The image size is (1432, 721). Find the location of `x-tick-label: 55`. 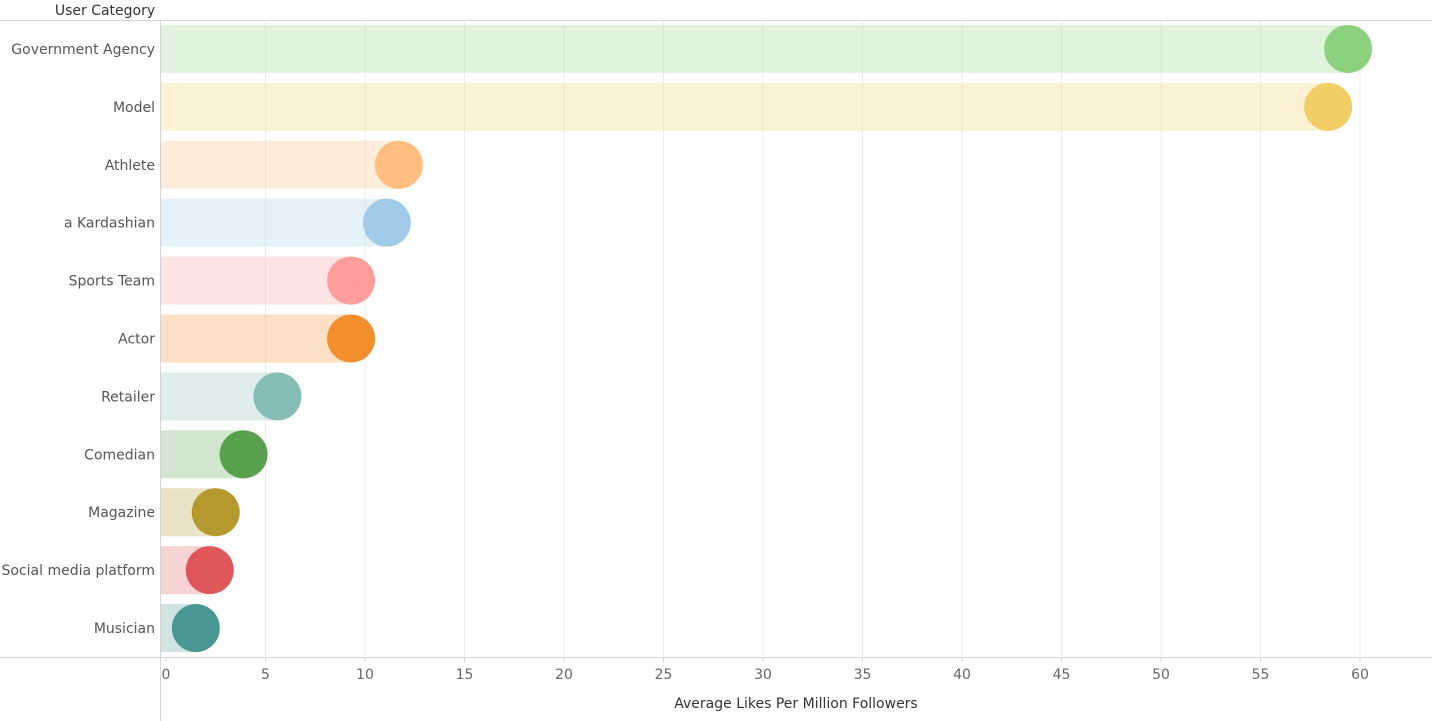

x-tick-label: 55 is located at coordinates (1261, 675).